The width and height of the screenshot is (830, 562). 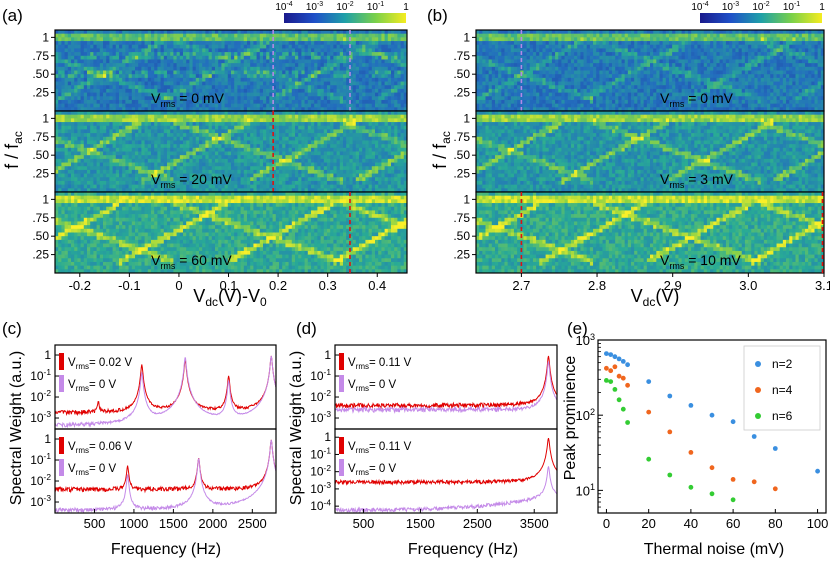 I want to click on colorbar-tick-label: 1, so click(x=406, y=7).